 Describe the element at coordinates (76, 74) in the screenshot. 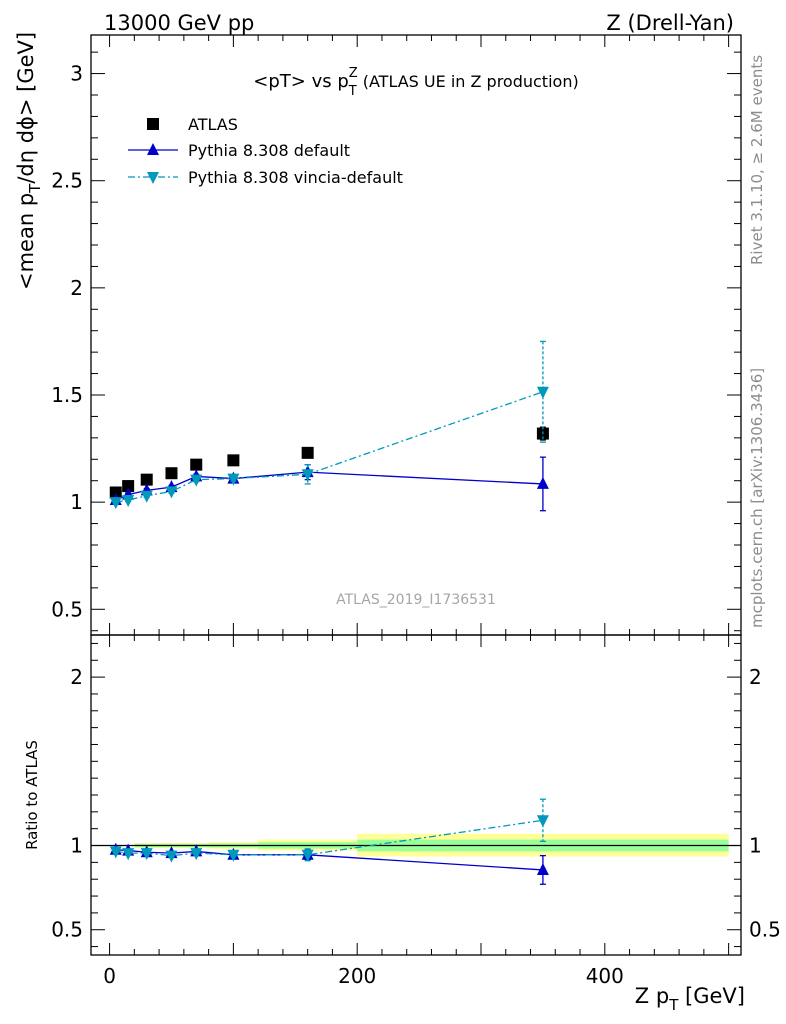

I see `y-tick-label: 3` at that location.